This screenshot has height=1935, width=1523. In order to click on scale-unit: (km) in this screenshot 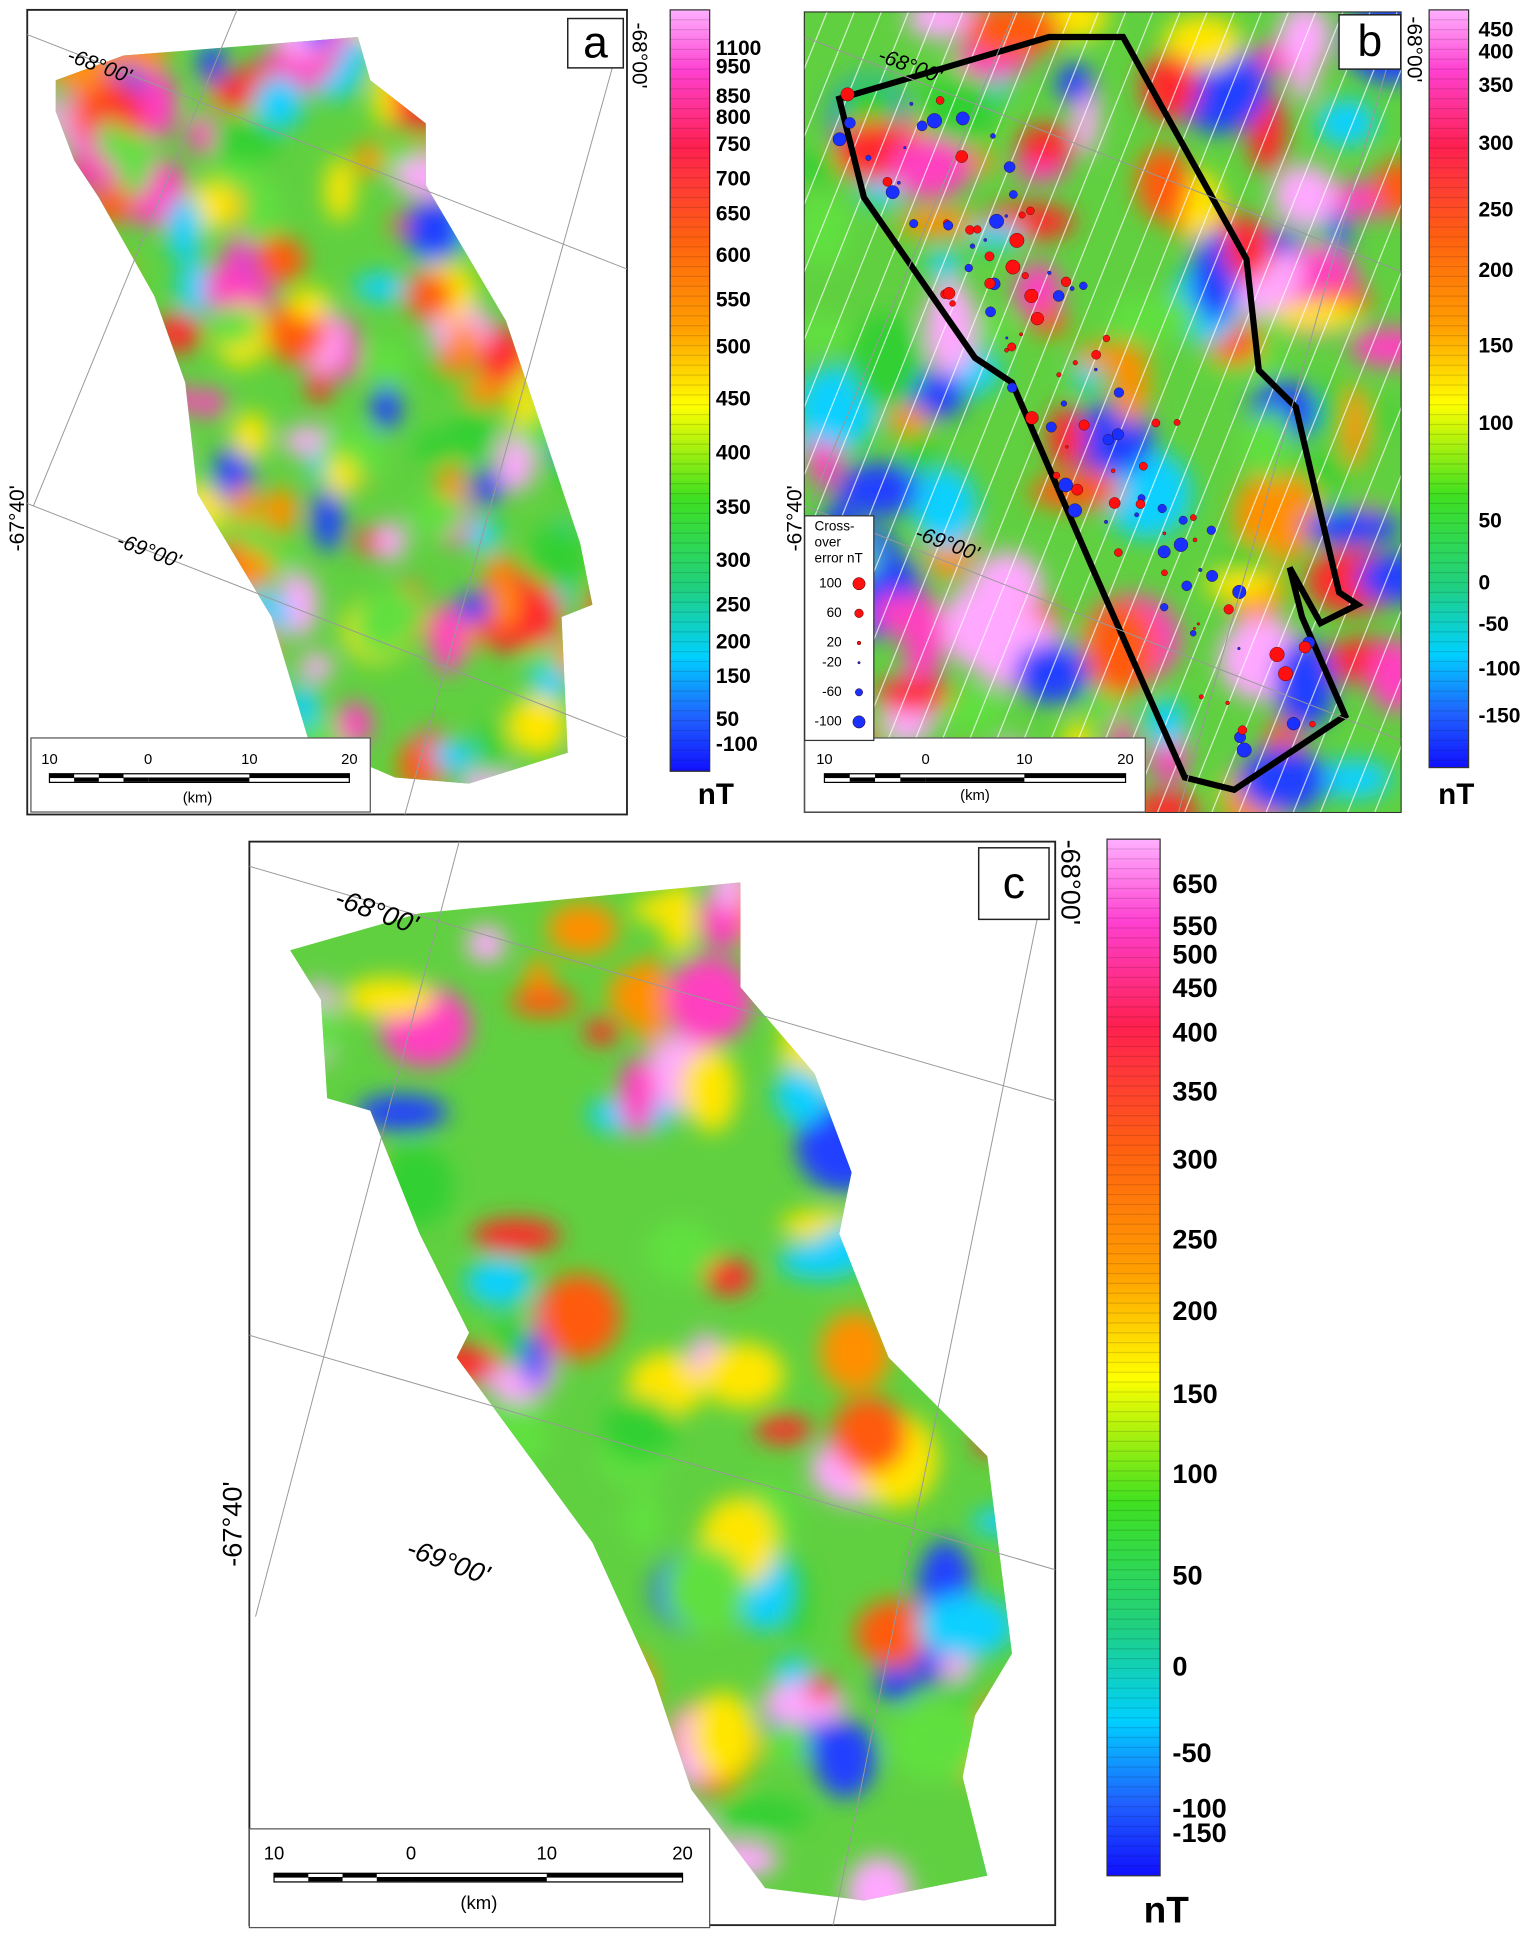, I will do `click(975, 796)`.